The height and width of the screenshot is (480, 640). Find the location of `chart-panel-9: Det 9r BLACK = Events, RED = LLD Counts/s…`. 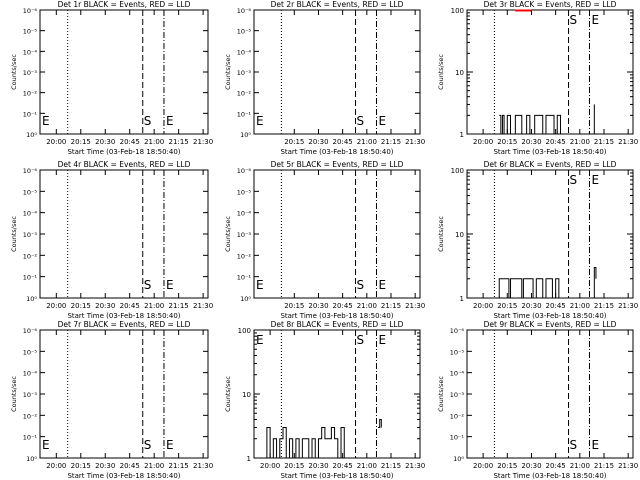

chart-panel-9: Det 9r BLACK = Events, RED = LLD Counts/s… is located at coordinates (537, 400).